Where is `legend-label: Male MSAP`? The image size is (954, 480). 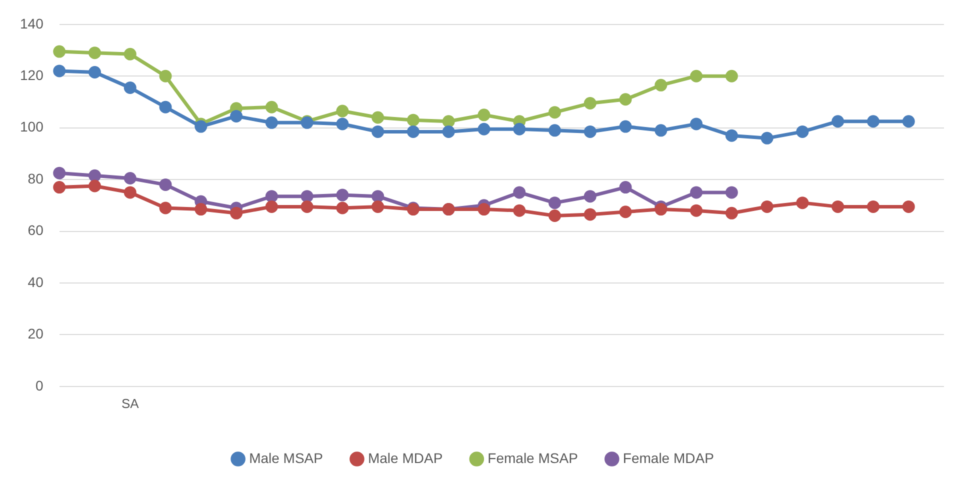 legend-label: Male MSAP is located at coordinates (286, 458).